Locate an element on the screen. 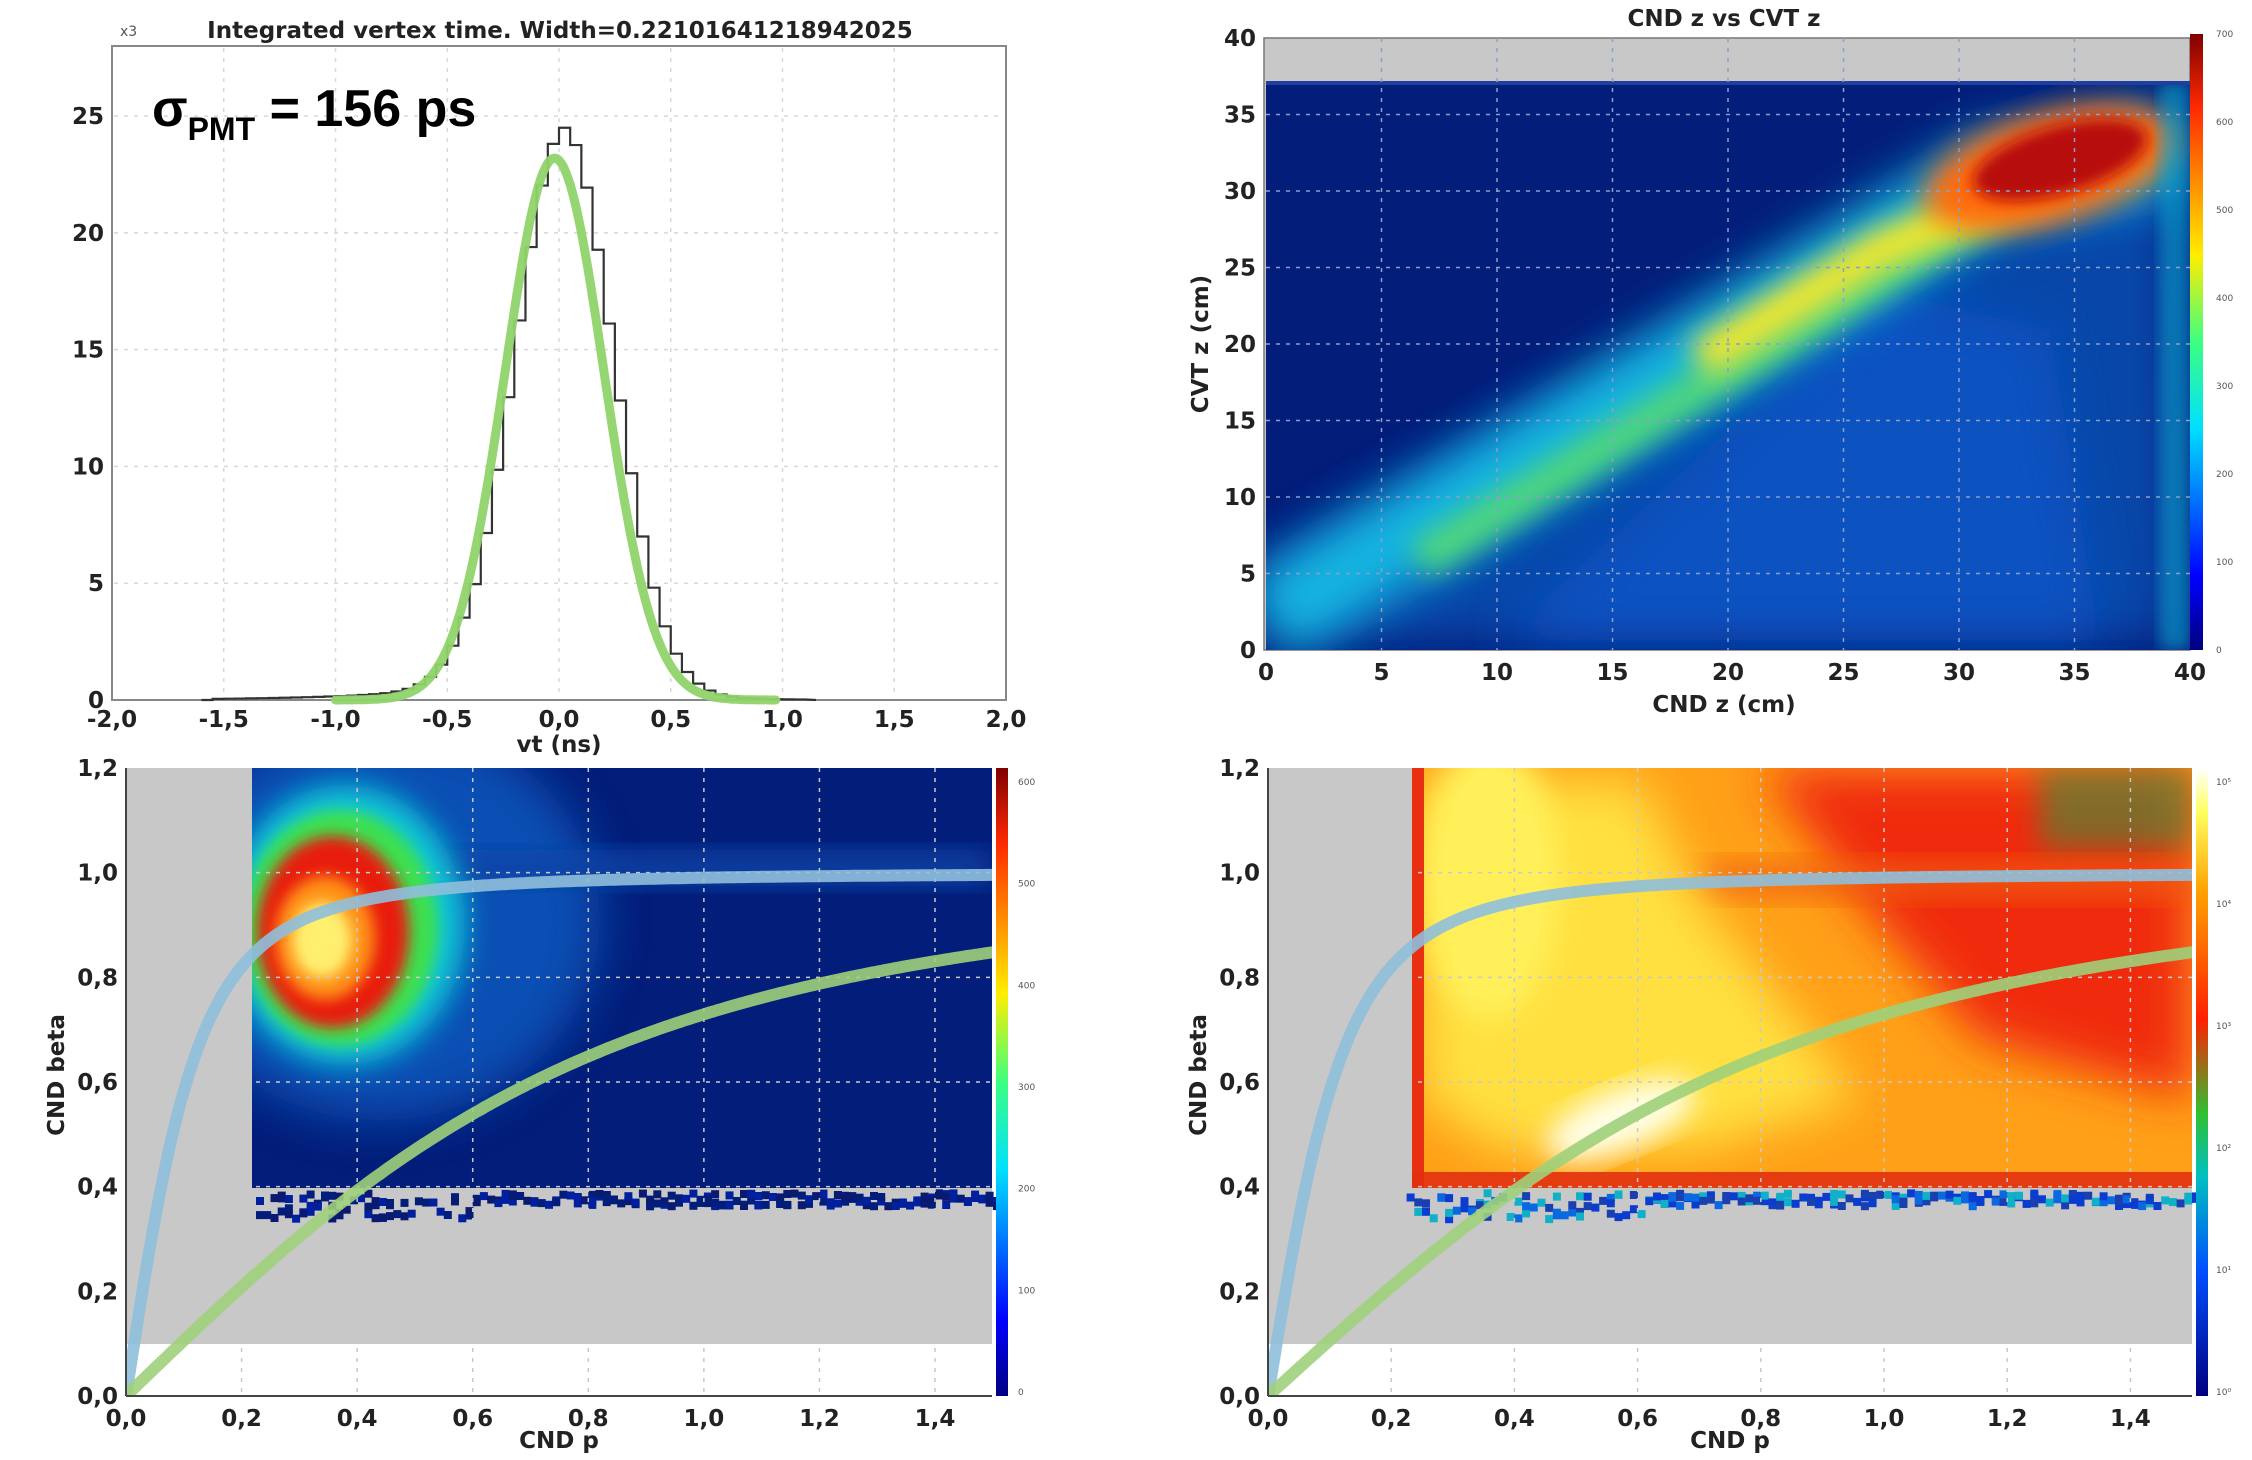 The width and height of the screenshot is (2252, 1460). guide-curves is located at coordinates (559, 1132).